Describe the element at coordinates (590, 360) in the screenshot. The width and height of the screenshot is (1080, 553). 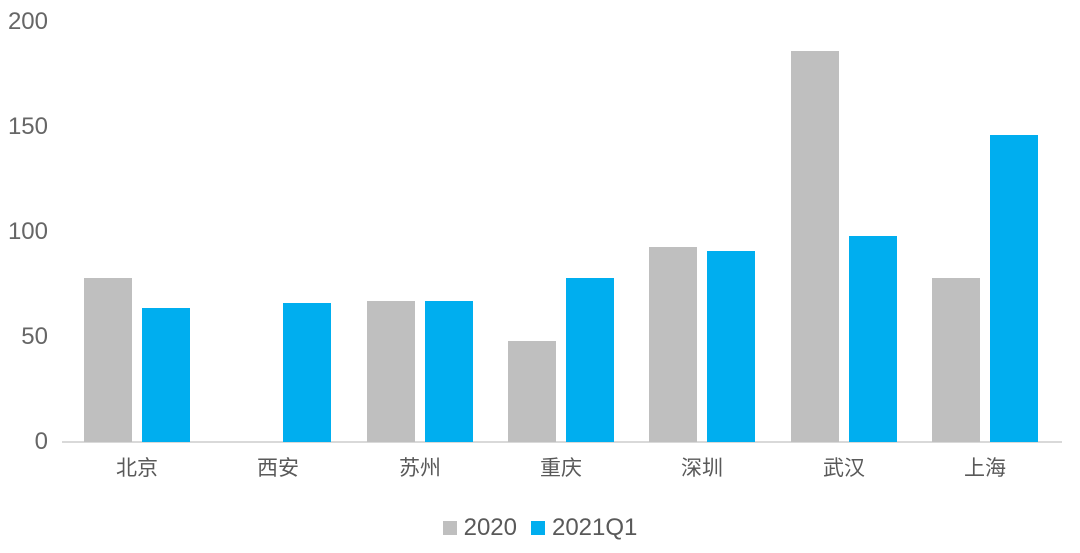
I see `bar-2021Q1-重庆` at that location.